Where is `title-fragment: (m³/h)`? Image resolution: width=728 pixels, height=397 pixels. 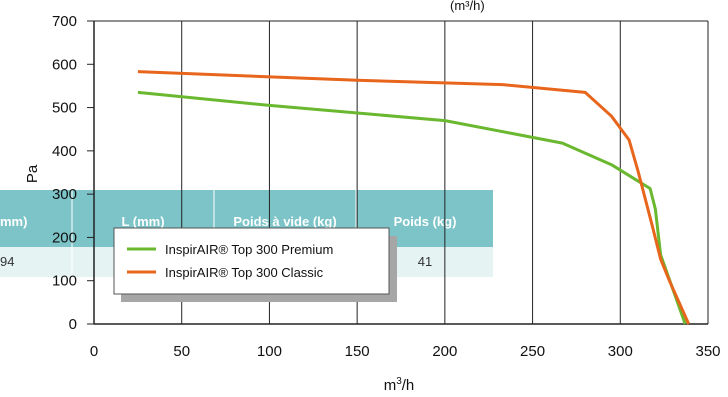 title-fragment: (m³/h) is located at coordinates (467, 6).